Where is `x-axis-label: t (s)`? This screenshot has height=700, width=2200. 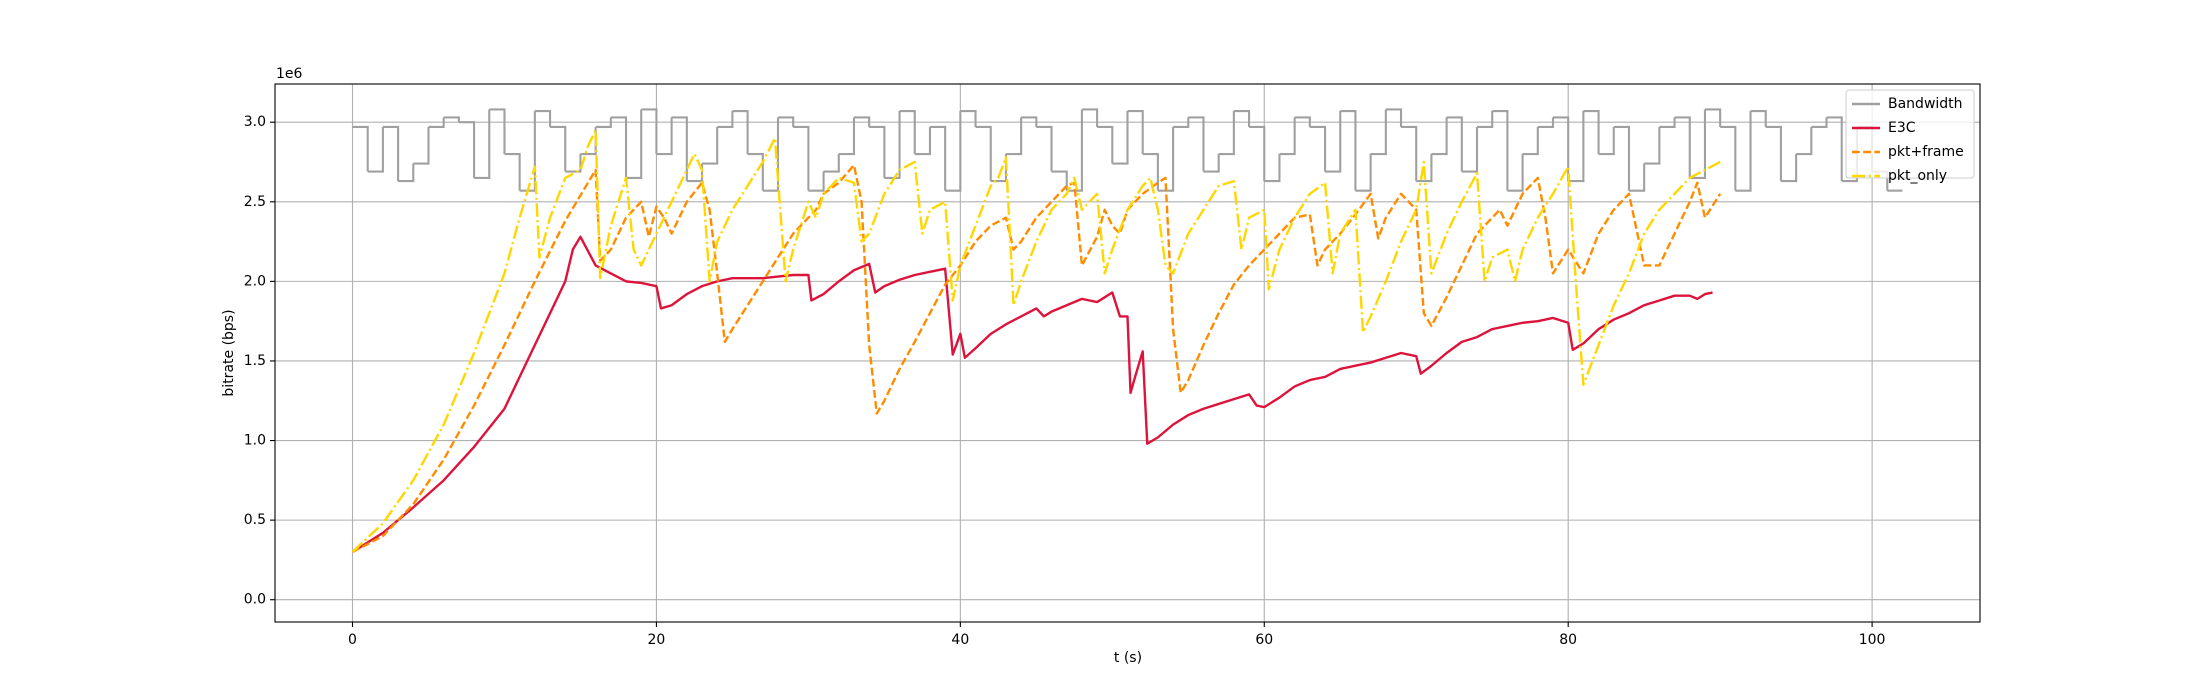
x-axis-label: t (s) is located at coordinates (1128, 658).